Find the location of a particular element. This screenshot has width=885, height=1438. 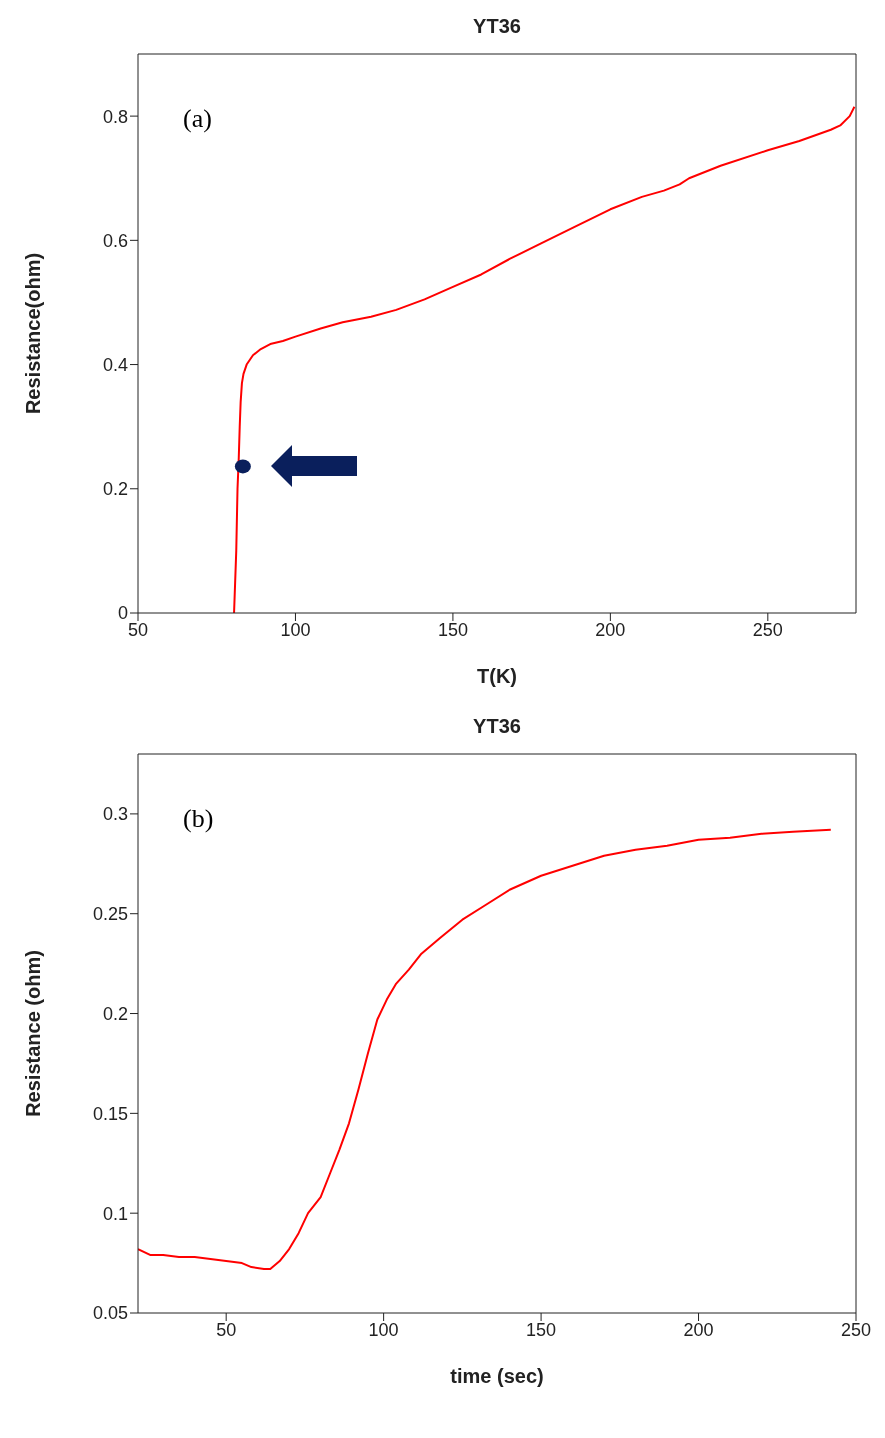

y-tick-label: 0.6 is located at coordinates (115, 240).